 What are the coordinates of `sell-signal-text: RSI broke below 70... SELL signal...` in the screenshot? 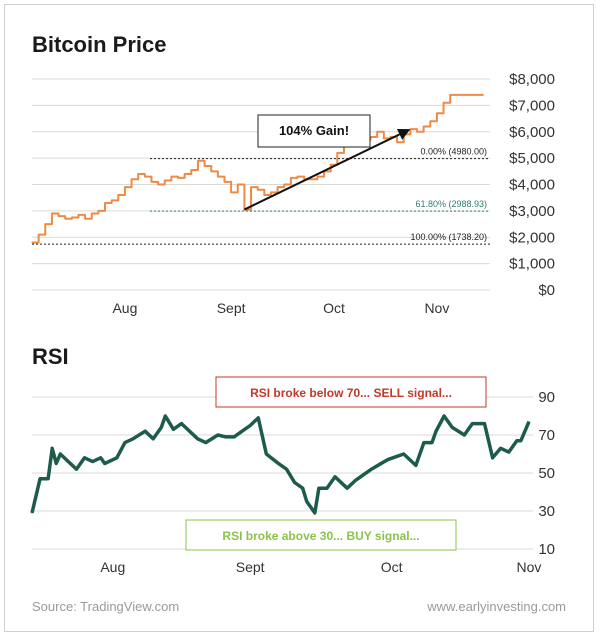 It's located at (351, 393).